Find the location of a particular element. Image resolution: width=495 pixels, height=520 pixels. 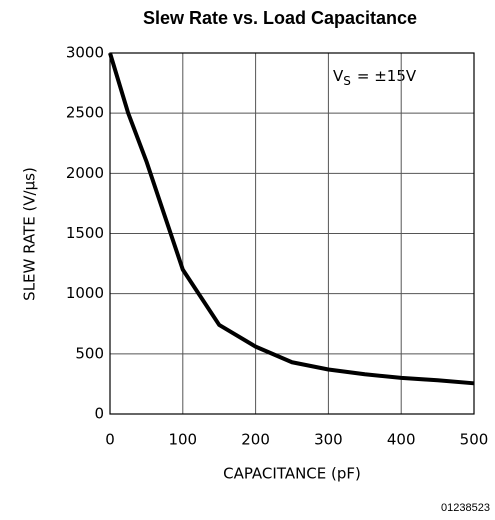

y-tick-label: 0 is located at coordinates (99, 414).